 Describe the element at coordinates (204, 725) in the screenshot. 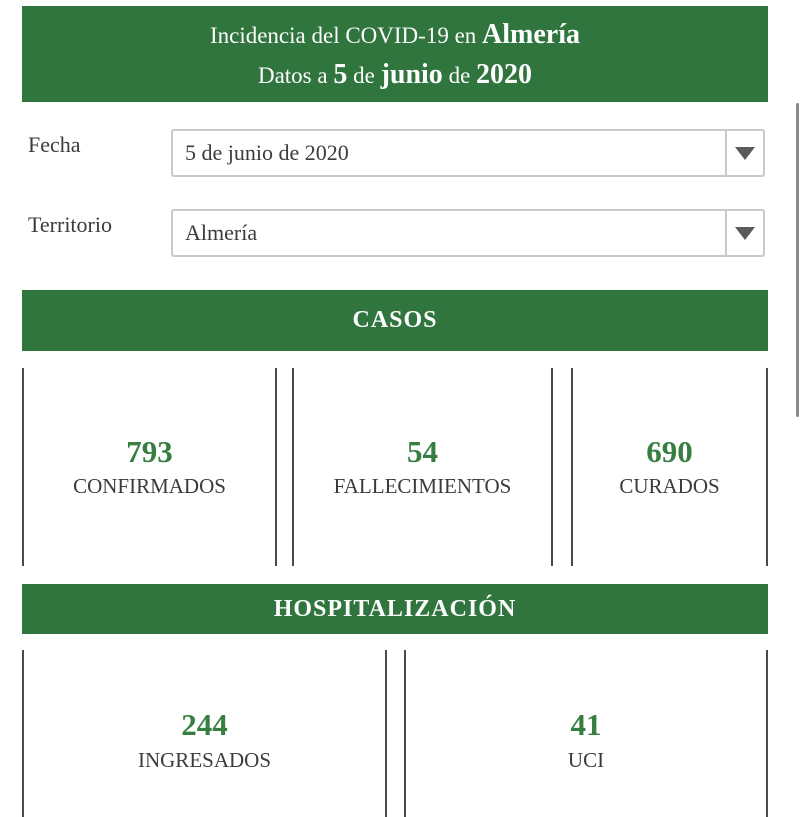

I see `ingresados-value: 244` at that location.